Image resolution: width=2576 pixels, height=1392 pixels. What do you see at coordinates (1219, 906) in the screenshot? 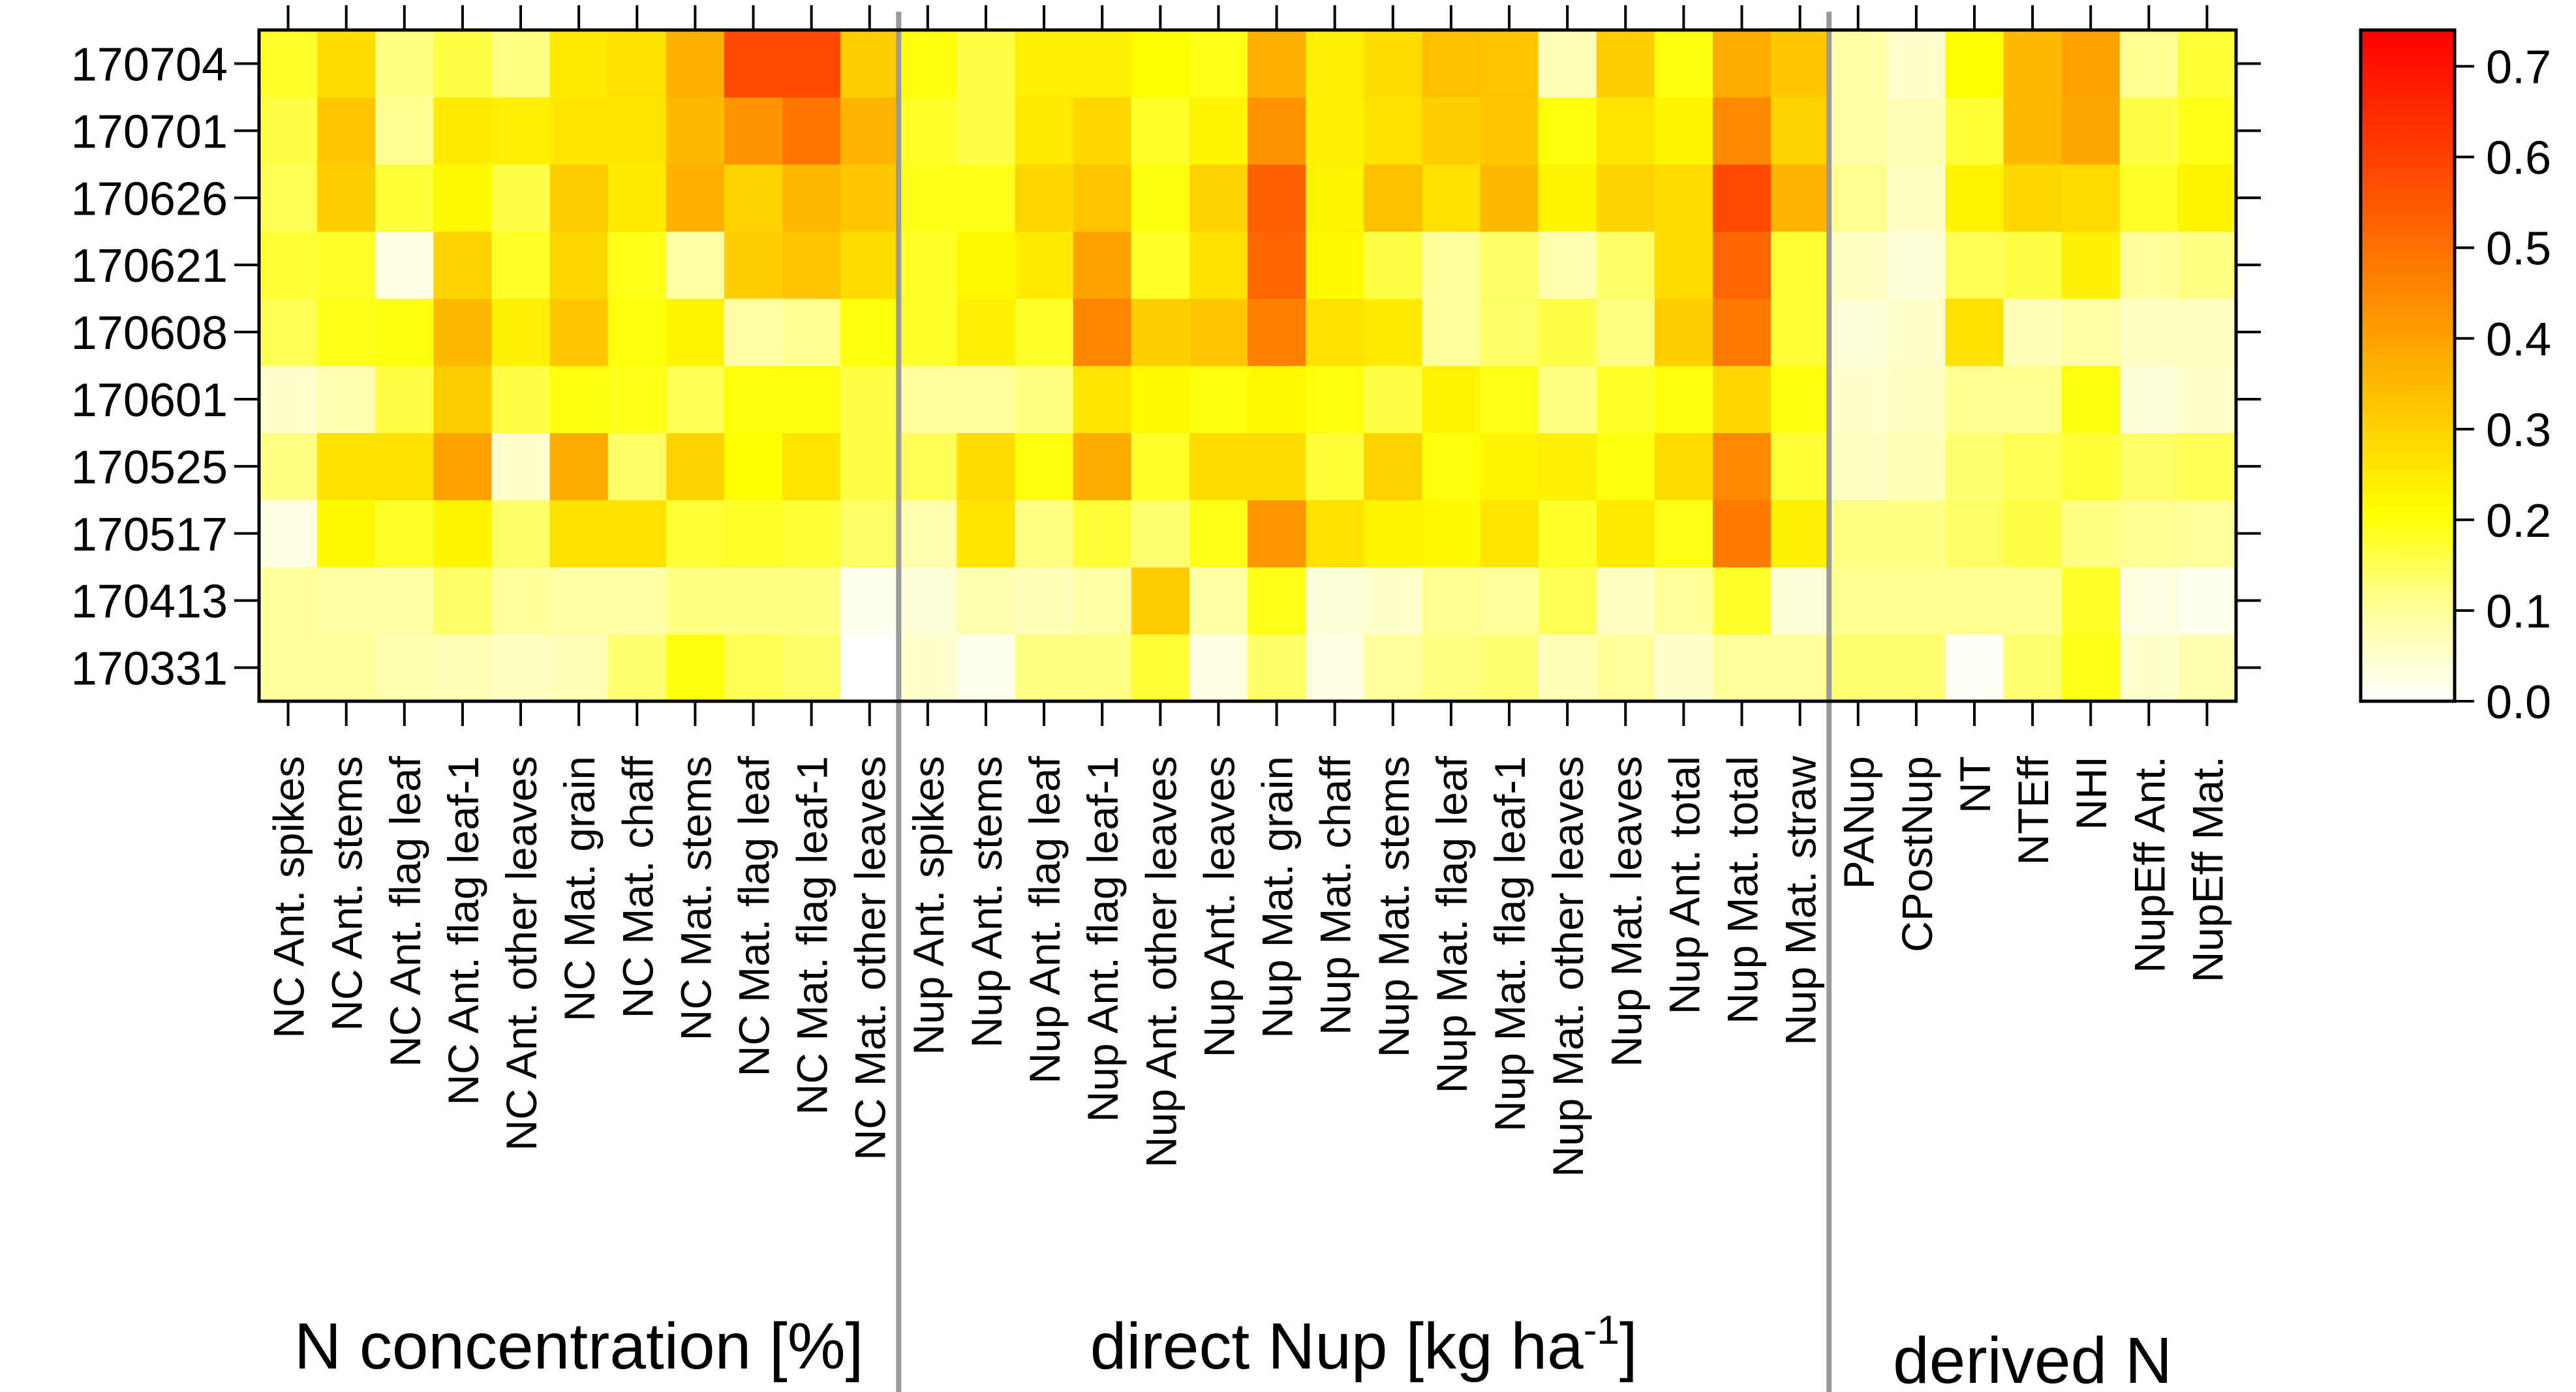
I see `x-tick-label: Nup Ant. leaves` at bounding box center [1219, 906].